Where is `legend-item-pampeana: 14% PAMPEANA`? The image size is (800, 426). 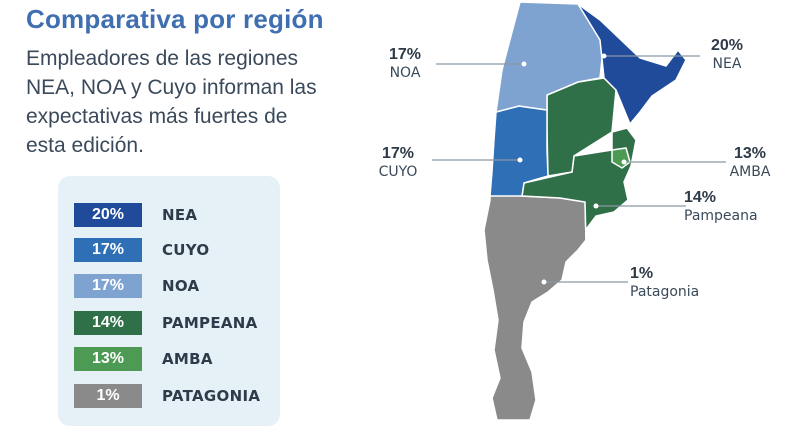 legend-item-pampeana: 14% PAMPEANA is located at coordinates (166, 323).